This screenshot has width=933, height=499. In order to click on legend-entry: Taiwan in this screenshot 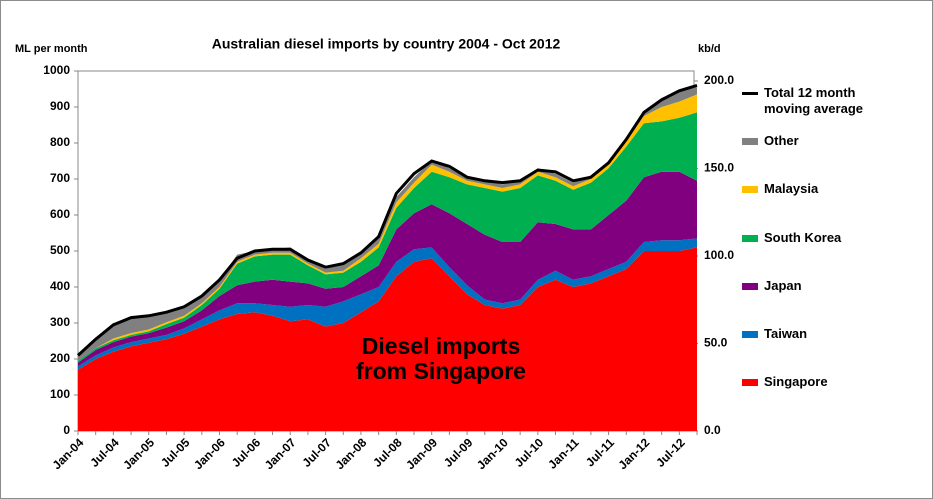, I will do `click(818, 334)`.